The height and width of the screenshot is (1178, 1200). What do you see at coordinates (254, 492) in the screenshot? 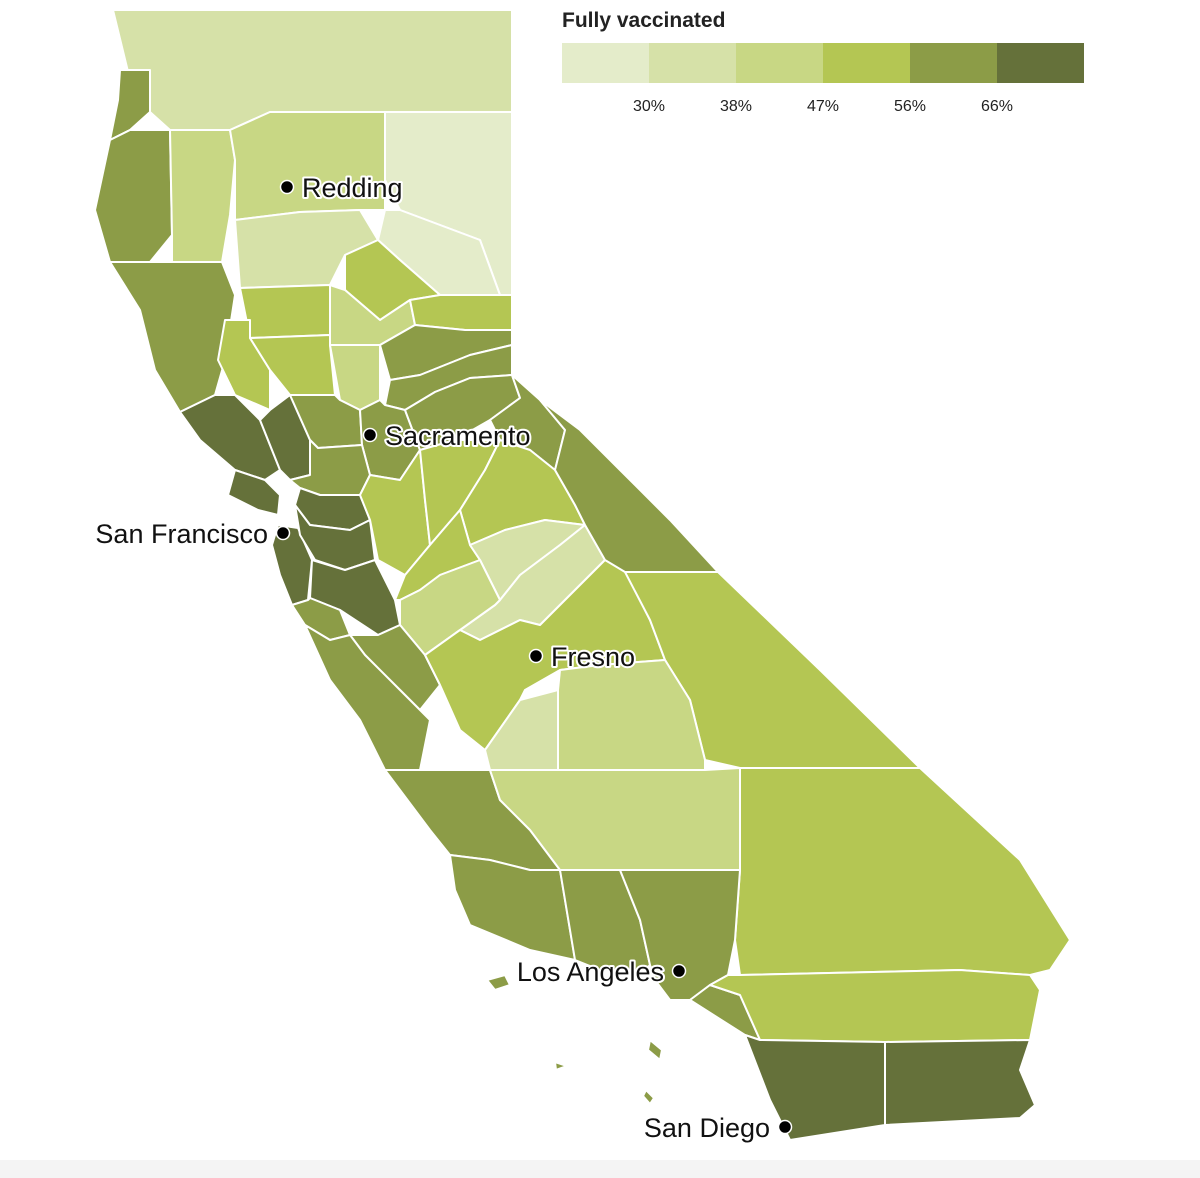
I see `county-marin` at bounding box center [254, 492].